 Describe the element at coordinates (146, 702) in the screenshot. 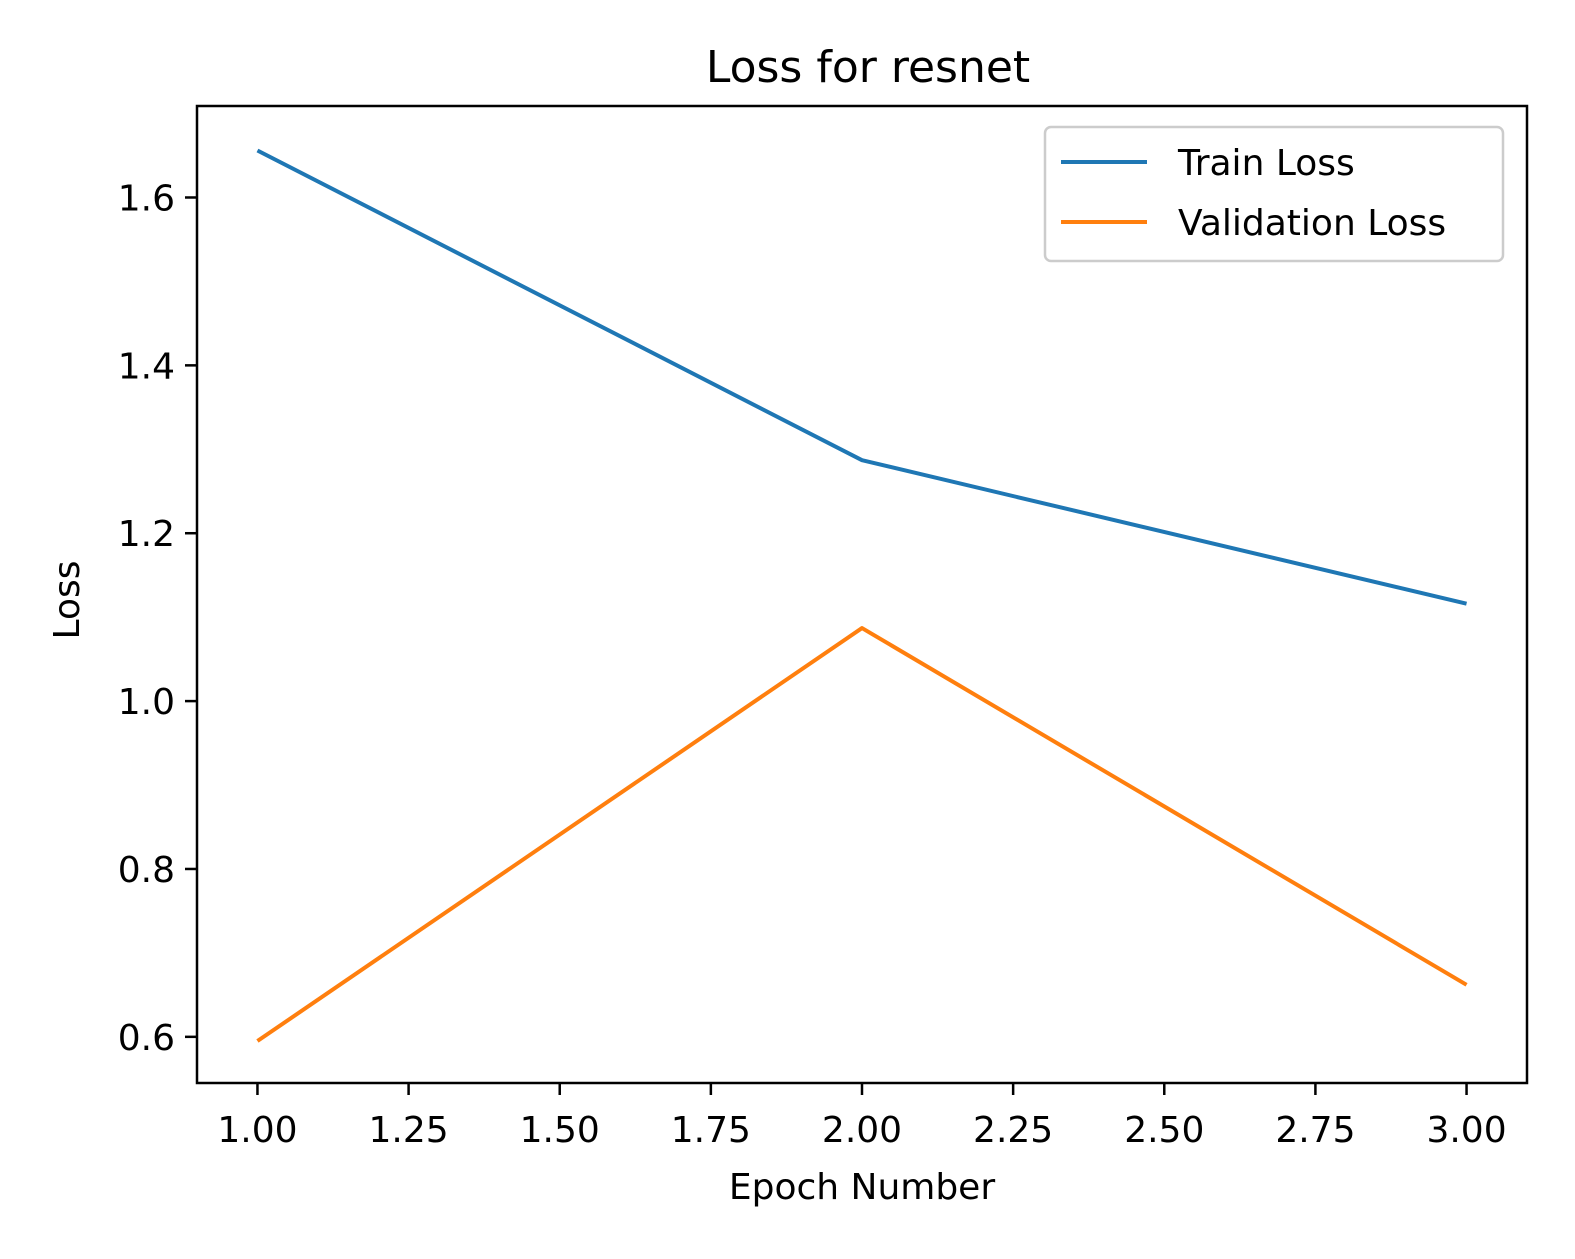

I see `y-tick-label: 1.0` at that location.